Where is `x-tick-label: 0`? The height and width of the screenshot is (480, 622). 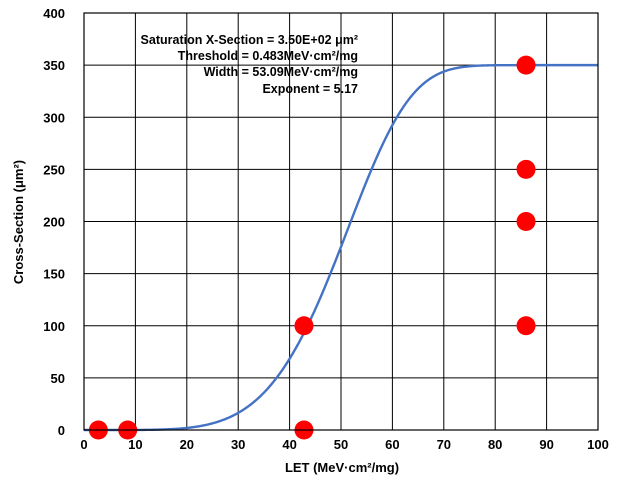
x-tick-label: 0 is located at coordinates (83, 444).